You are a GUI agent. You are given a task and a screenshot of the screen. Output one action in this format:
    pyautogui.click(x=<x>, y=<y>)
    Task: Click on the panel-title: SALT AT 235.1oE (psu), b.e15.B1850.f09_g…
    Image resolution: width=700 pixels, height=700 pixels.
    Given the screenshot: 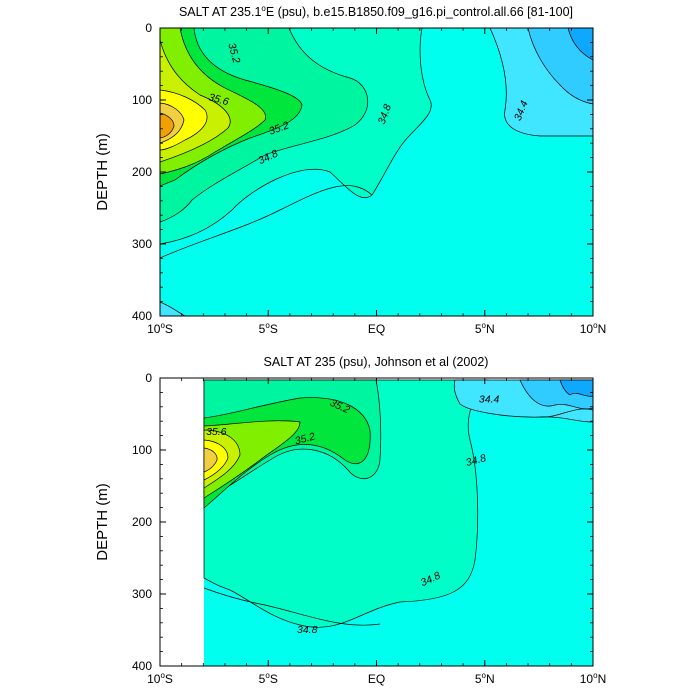 What is the action you would take?
    pyautogui.click(x=376, y=11)
    